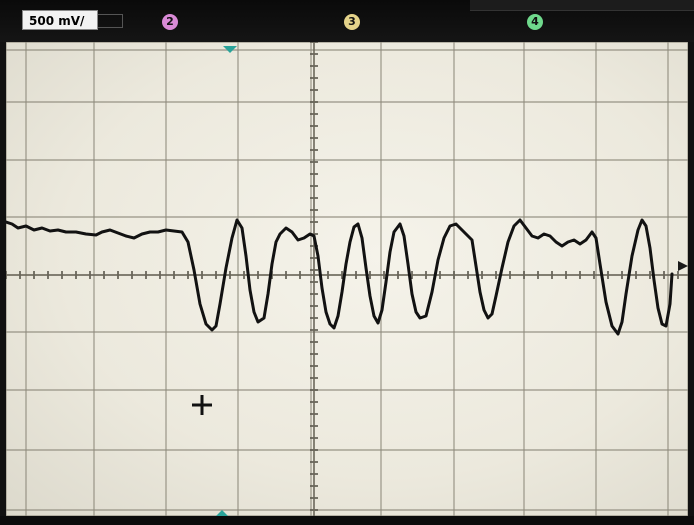 This screenshot has width=694, height=525. I want to click on channel-4-badge: 4, so click(535, 22).